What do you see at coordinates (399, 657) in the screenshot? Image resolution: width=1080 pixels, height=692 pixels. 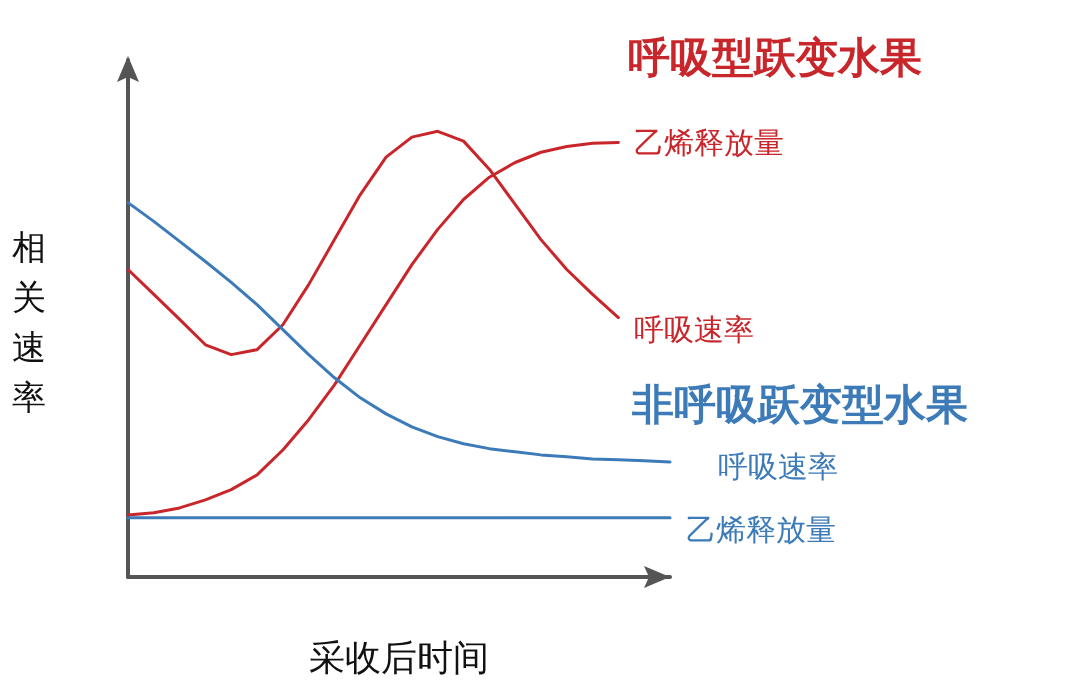 I see `x-axis-title: 采收后时间` at bounding box center [399, 657].